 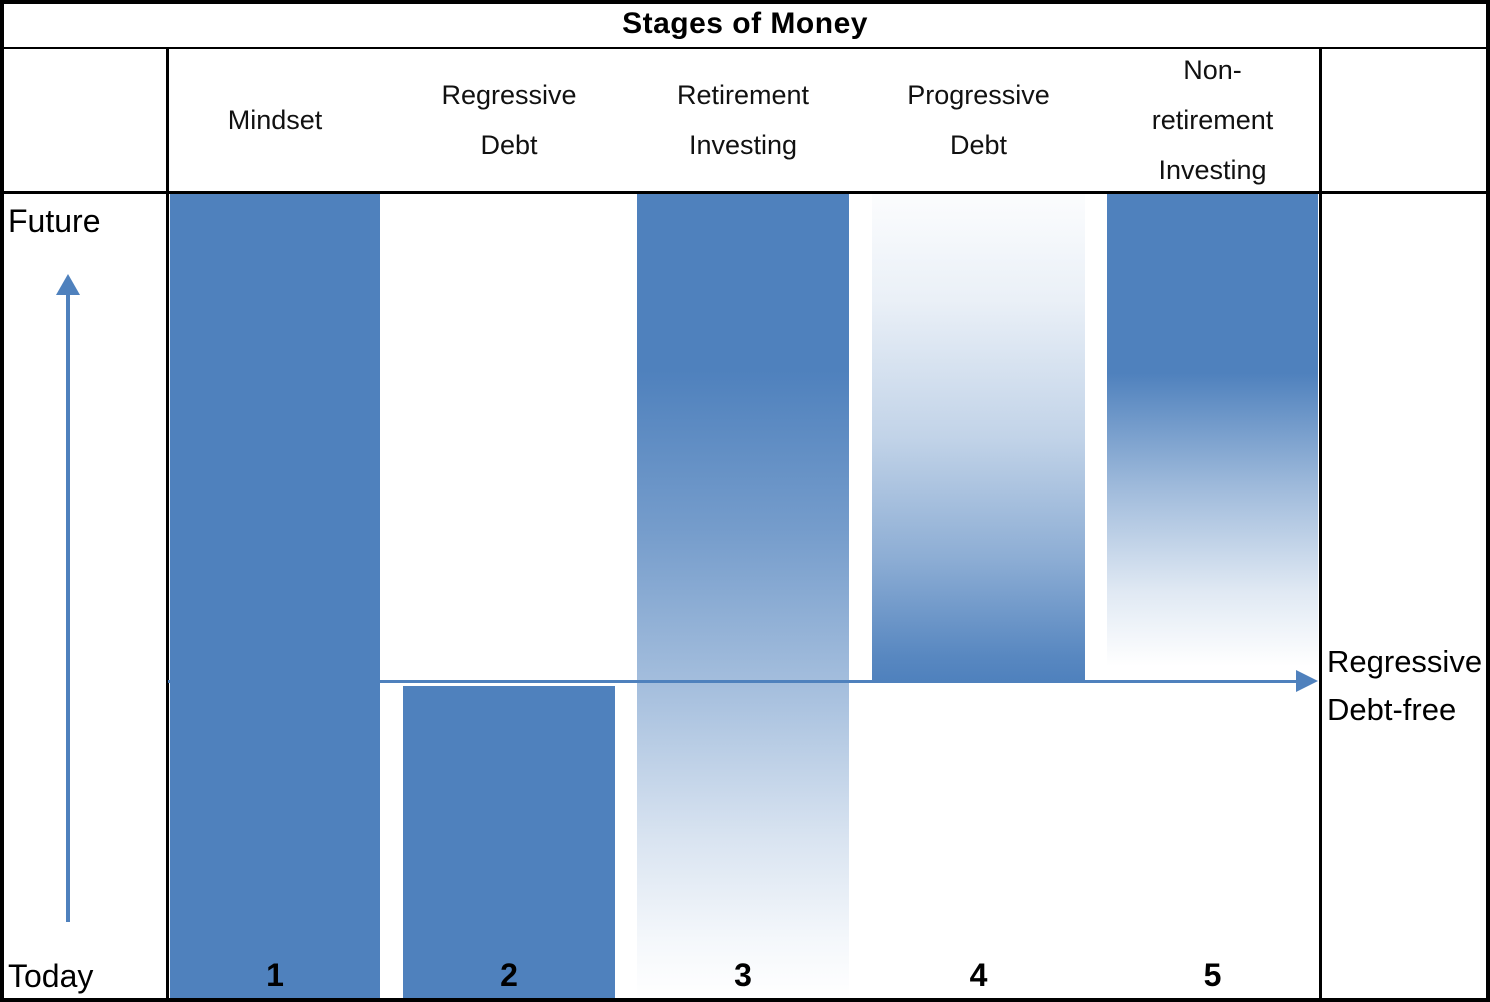 What do you see at coordinates (68, 607) in the screenshot?
I see `time-axis-line` at bounding box center [68, 607].